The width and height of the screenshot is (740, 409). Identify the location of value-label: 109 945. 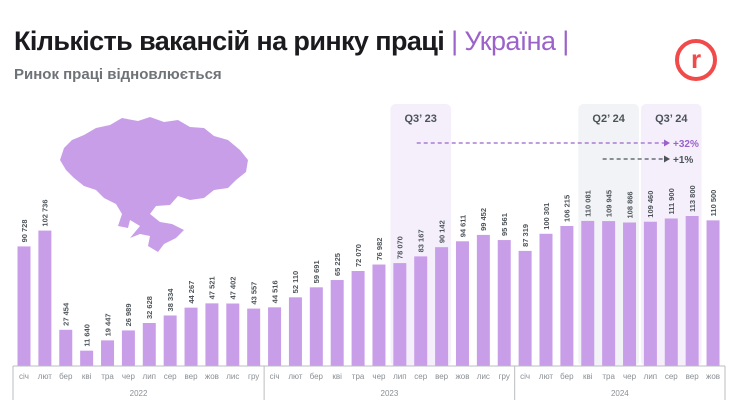
(608, 203).